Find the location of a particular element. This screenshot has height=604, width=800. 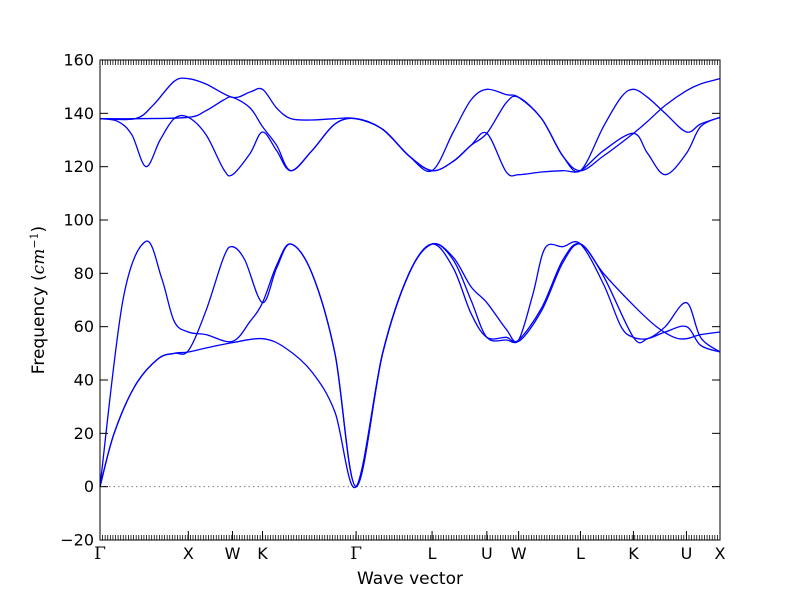

y-axis-label-unit: cm is located at coordinates (39, 262).